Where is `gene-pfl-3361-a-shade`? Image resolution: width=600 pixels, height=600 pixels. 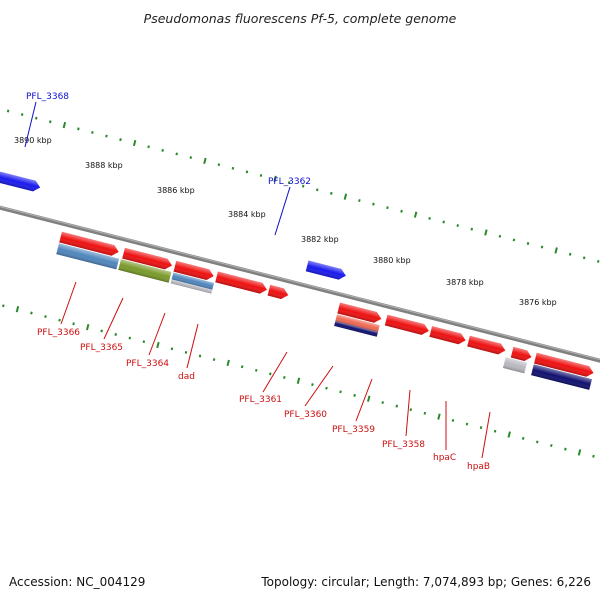 gene-pfl-3361-a-shade is located at coordinates (359, 312).